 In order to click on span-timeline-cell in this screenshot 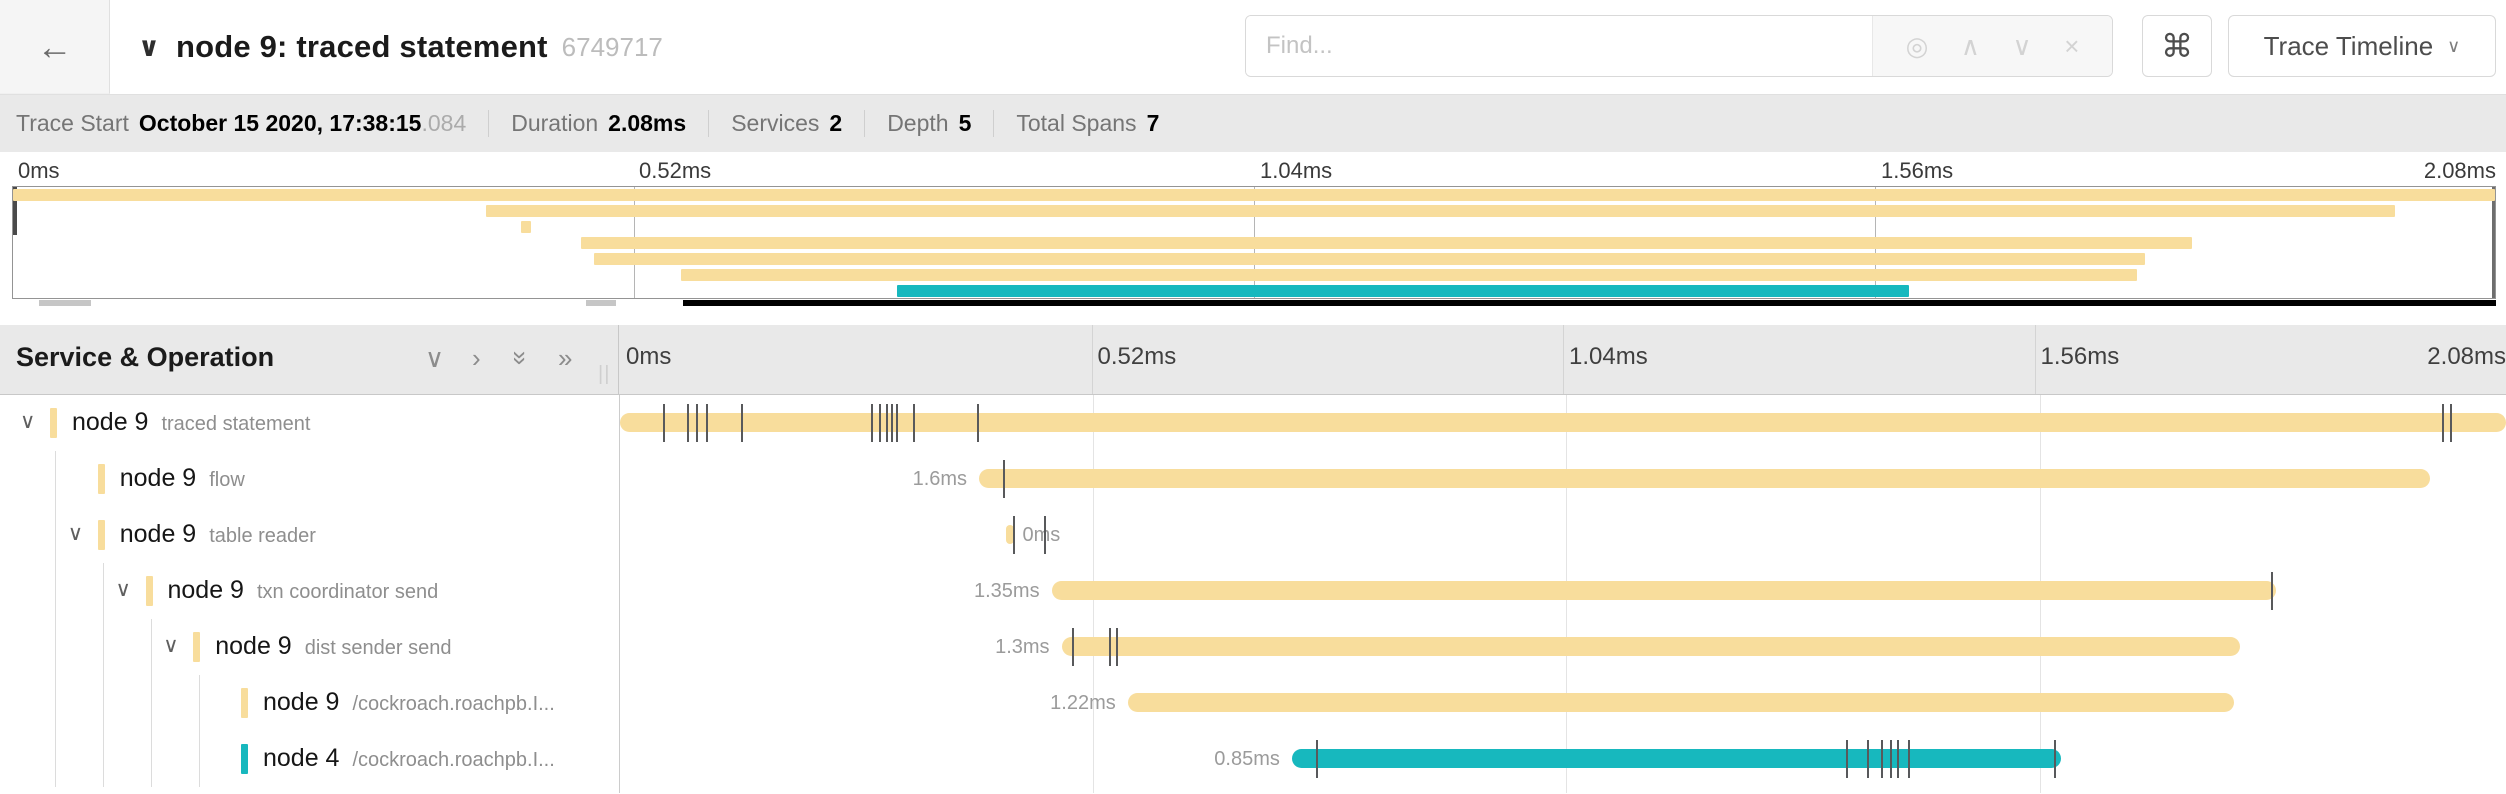, I will do `click(1563, 423)`.